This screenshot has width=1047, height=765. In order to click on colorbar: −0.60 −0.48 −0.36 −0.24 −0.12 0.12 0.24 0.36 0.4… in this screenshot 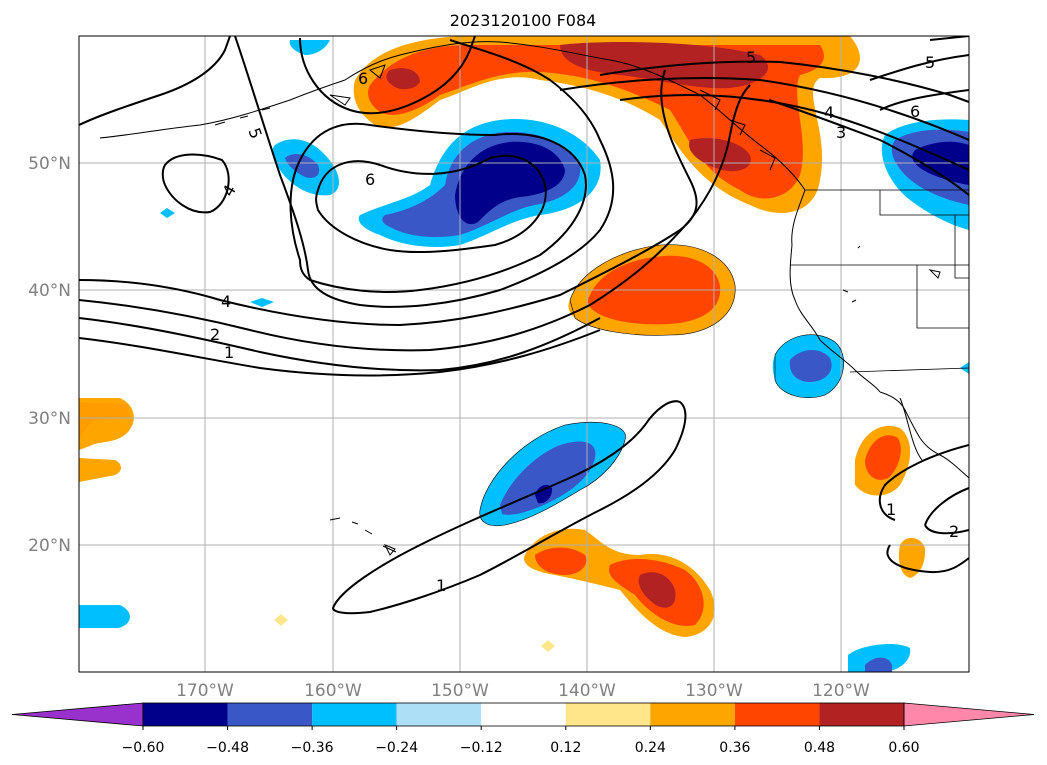, I will do `click(523, 729)`.